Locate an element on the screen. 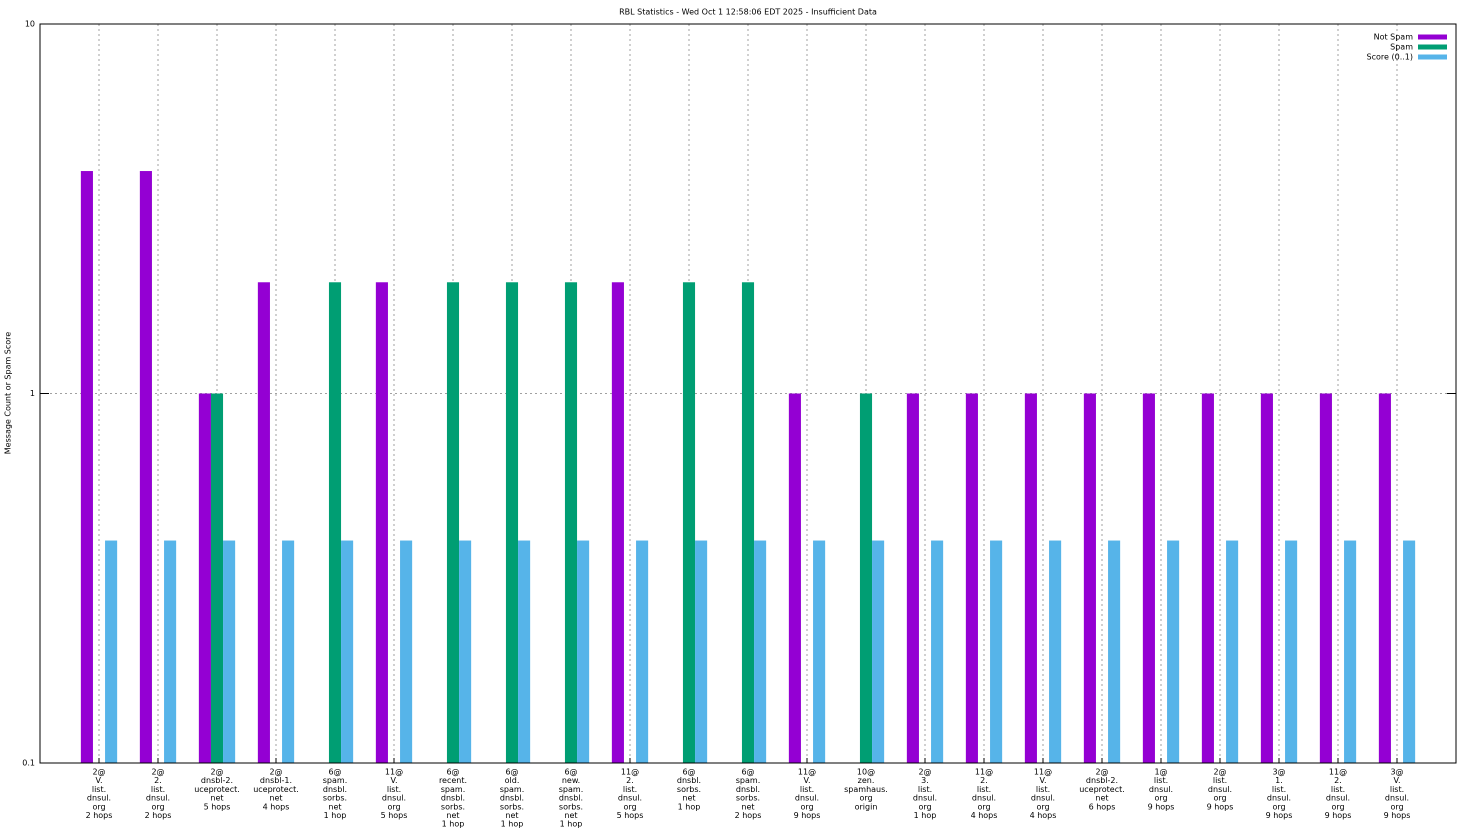 The width and height of the screenshot is (1472, 828). x-tick-label: new. is located at coordinates (571, 780).